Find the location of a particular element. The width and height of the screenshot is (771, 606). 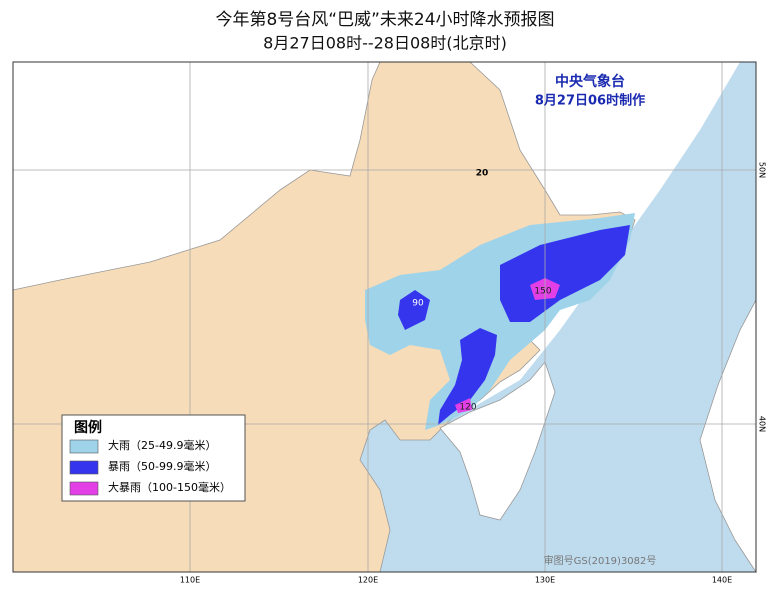

torrential-rain-area is located at coordinates (463, 405).